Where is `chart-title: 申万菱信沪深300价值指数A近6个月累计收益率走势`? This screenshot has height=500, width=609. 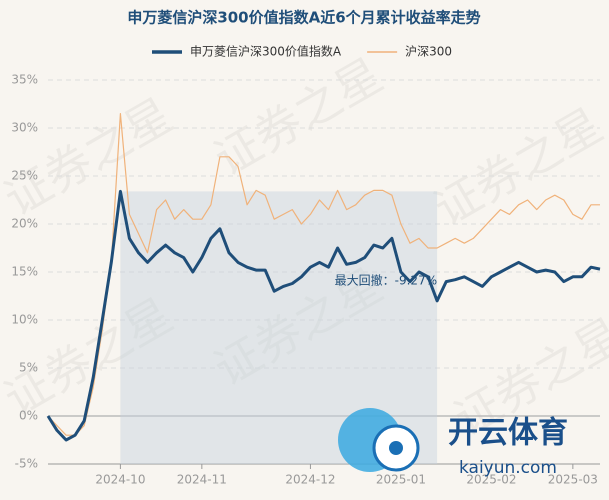
chart-title: 申万菱信沪深300价值指数A近6个月累计收益率走势 is located at coordinates (303, 18).